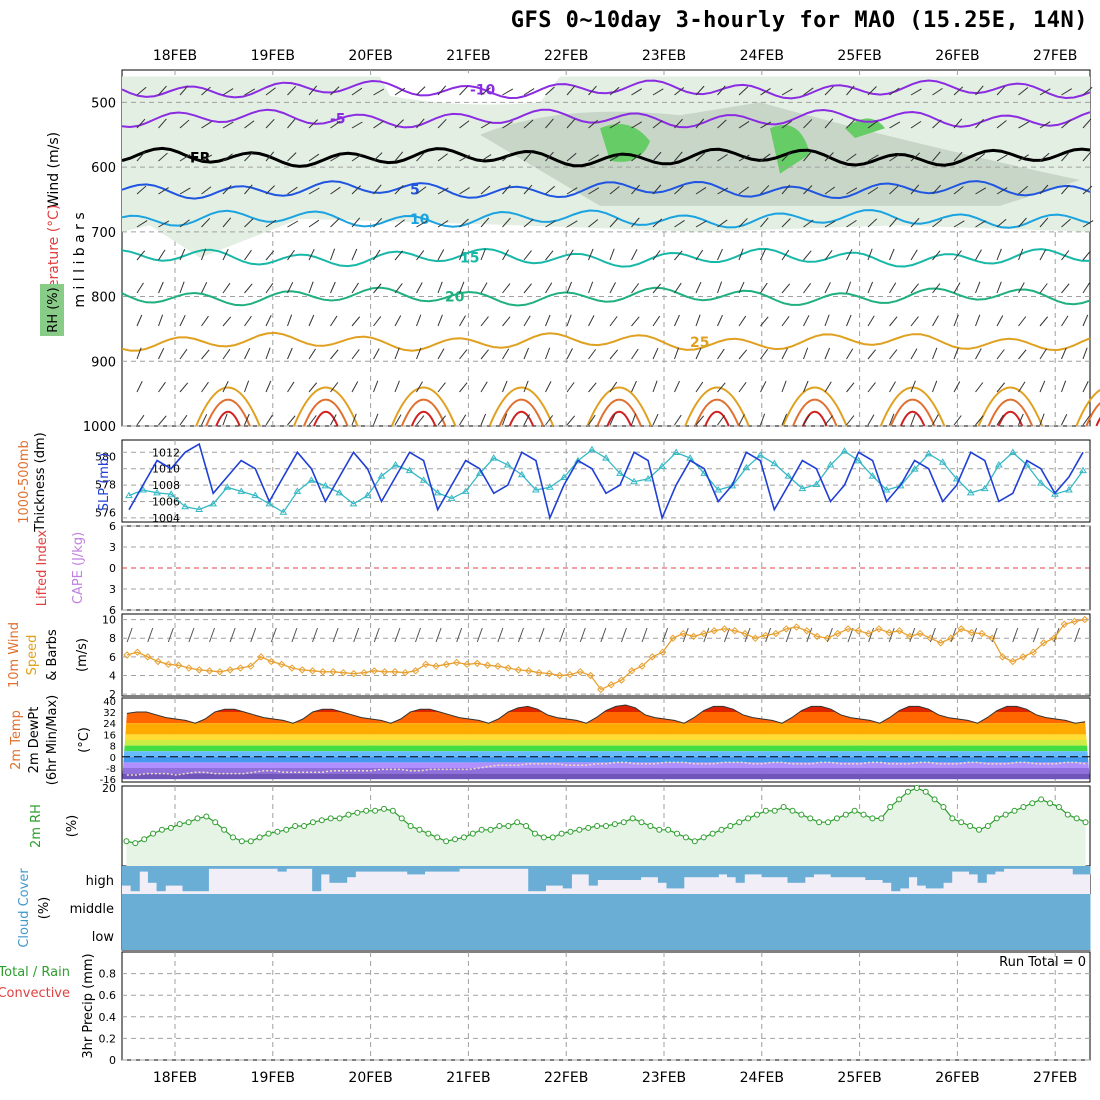  I want to click on rh-point, so click(685, 837).